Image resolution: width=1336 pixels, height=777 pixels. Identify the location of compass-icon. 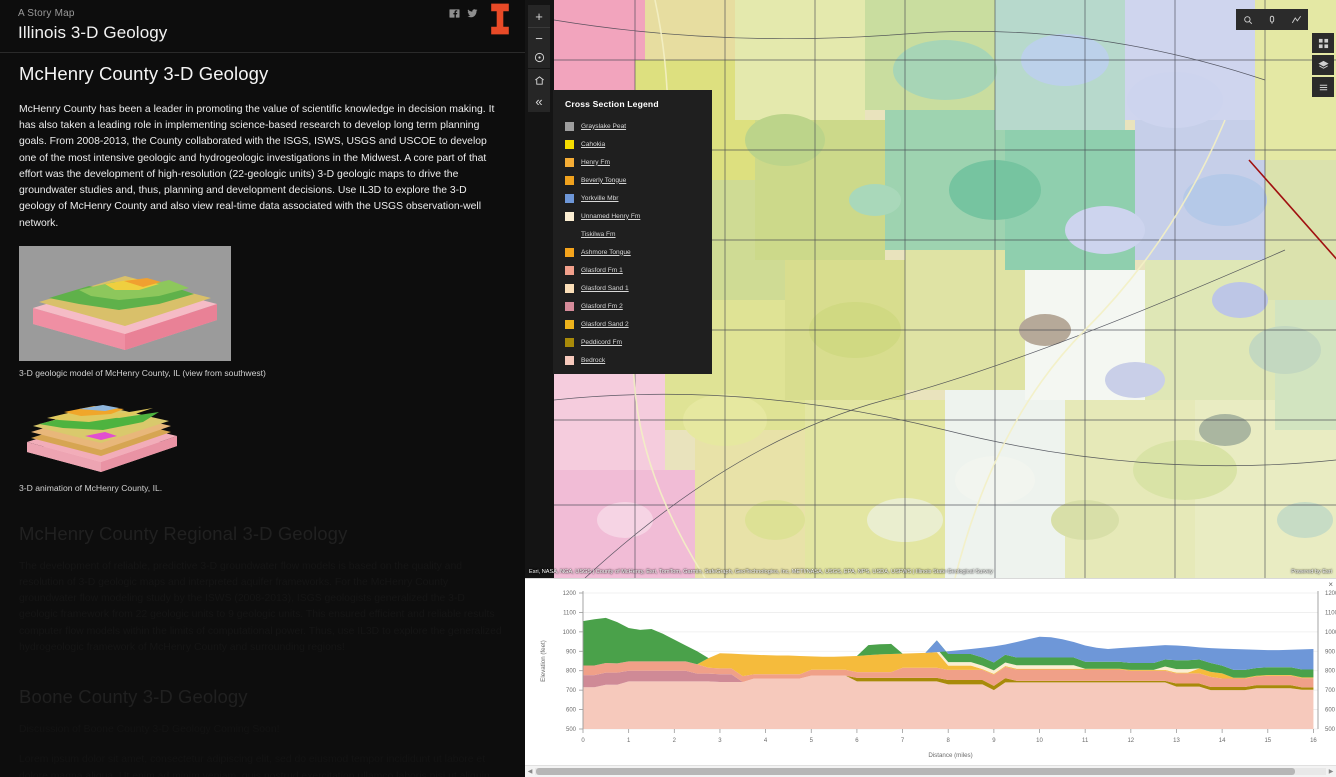
(539, 57).